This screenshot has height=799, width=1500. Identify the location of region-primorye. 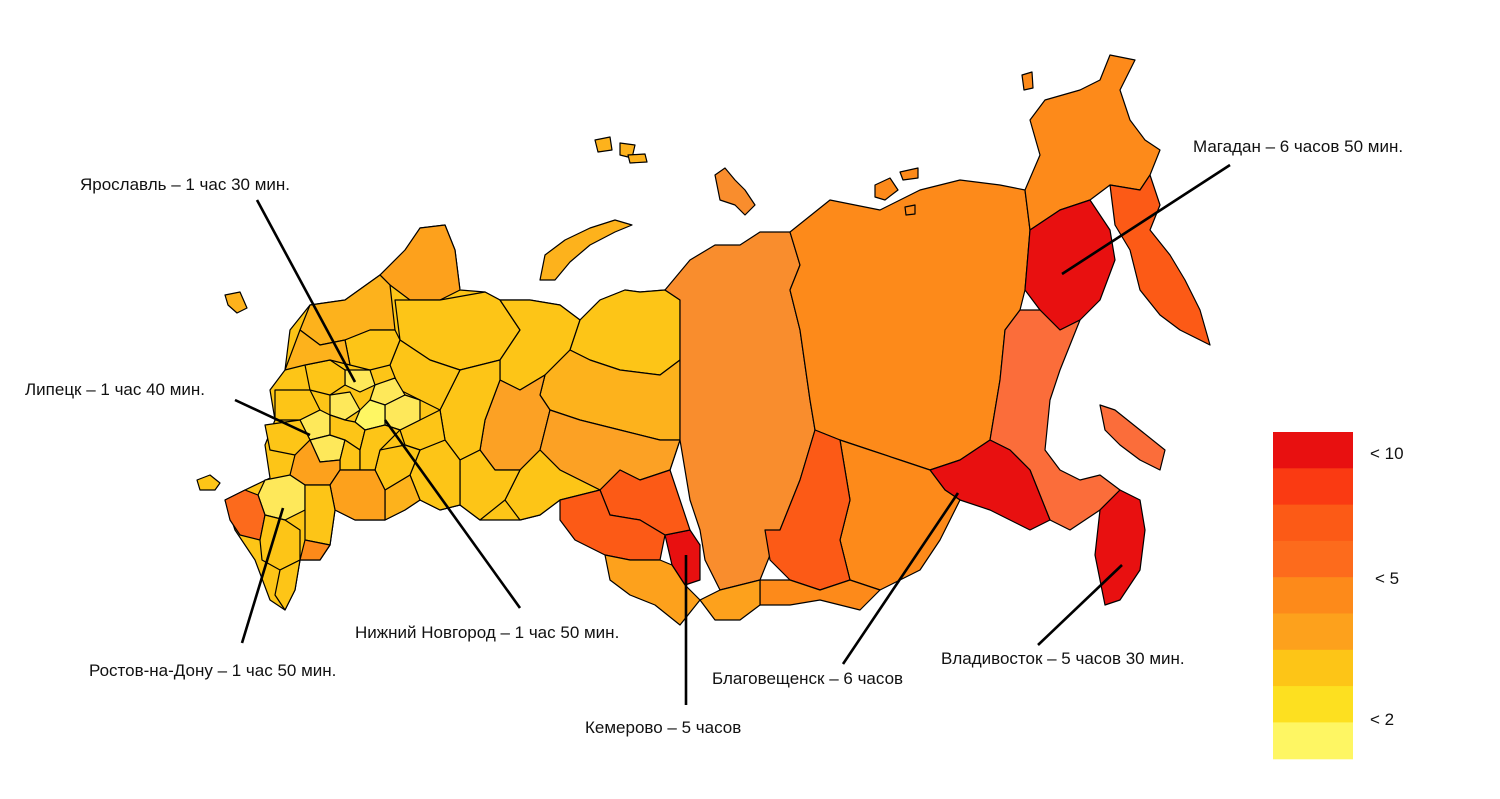
(1120, 547).